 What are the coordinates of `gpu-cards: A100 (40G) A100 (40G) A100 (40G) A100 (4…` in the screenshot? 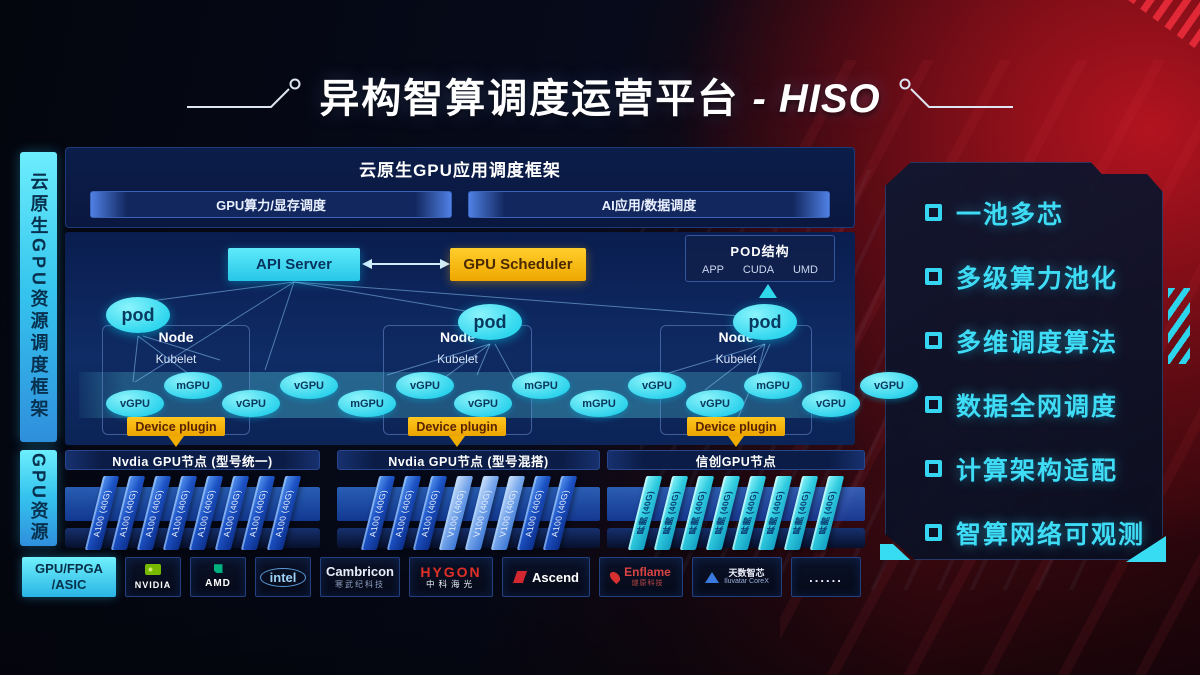 It's located at (192, 514).